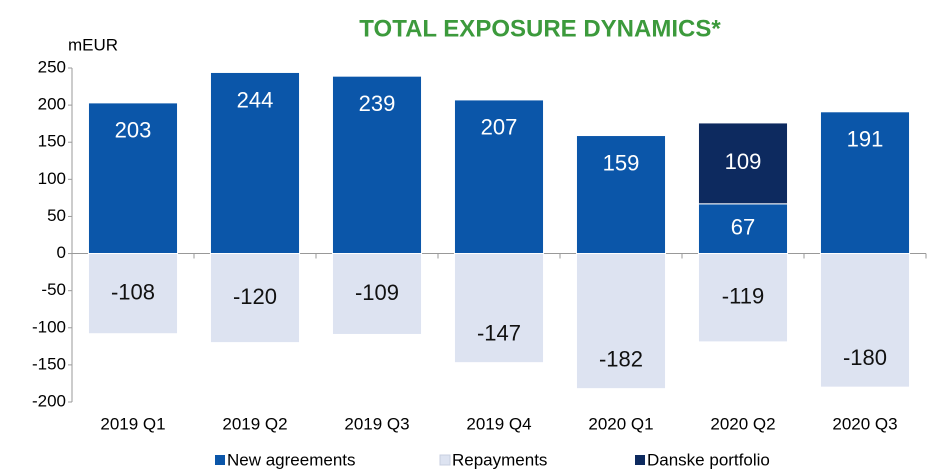  Describe the element at coordinates (52, 178) in the screenshot. I see `y-tick-label: 100` at that location.